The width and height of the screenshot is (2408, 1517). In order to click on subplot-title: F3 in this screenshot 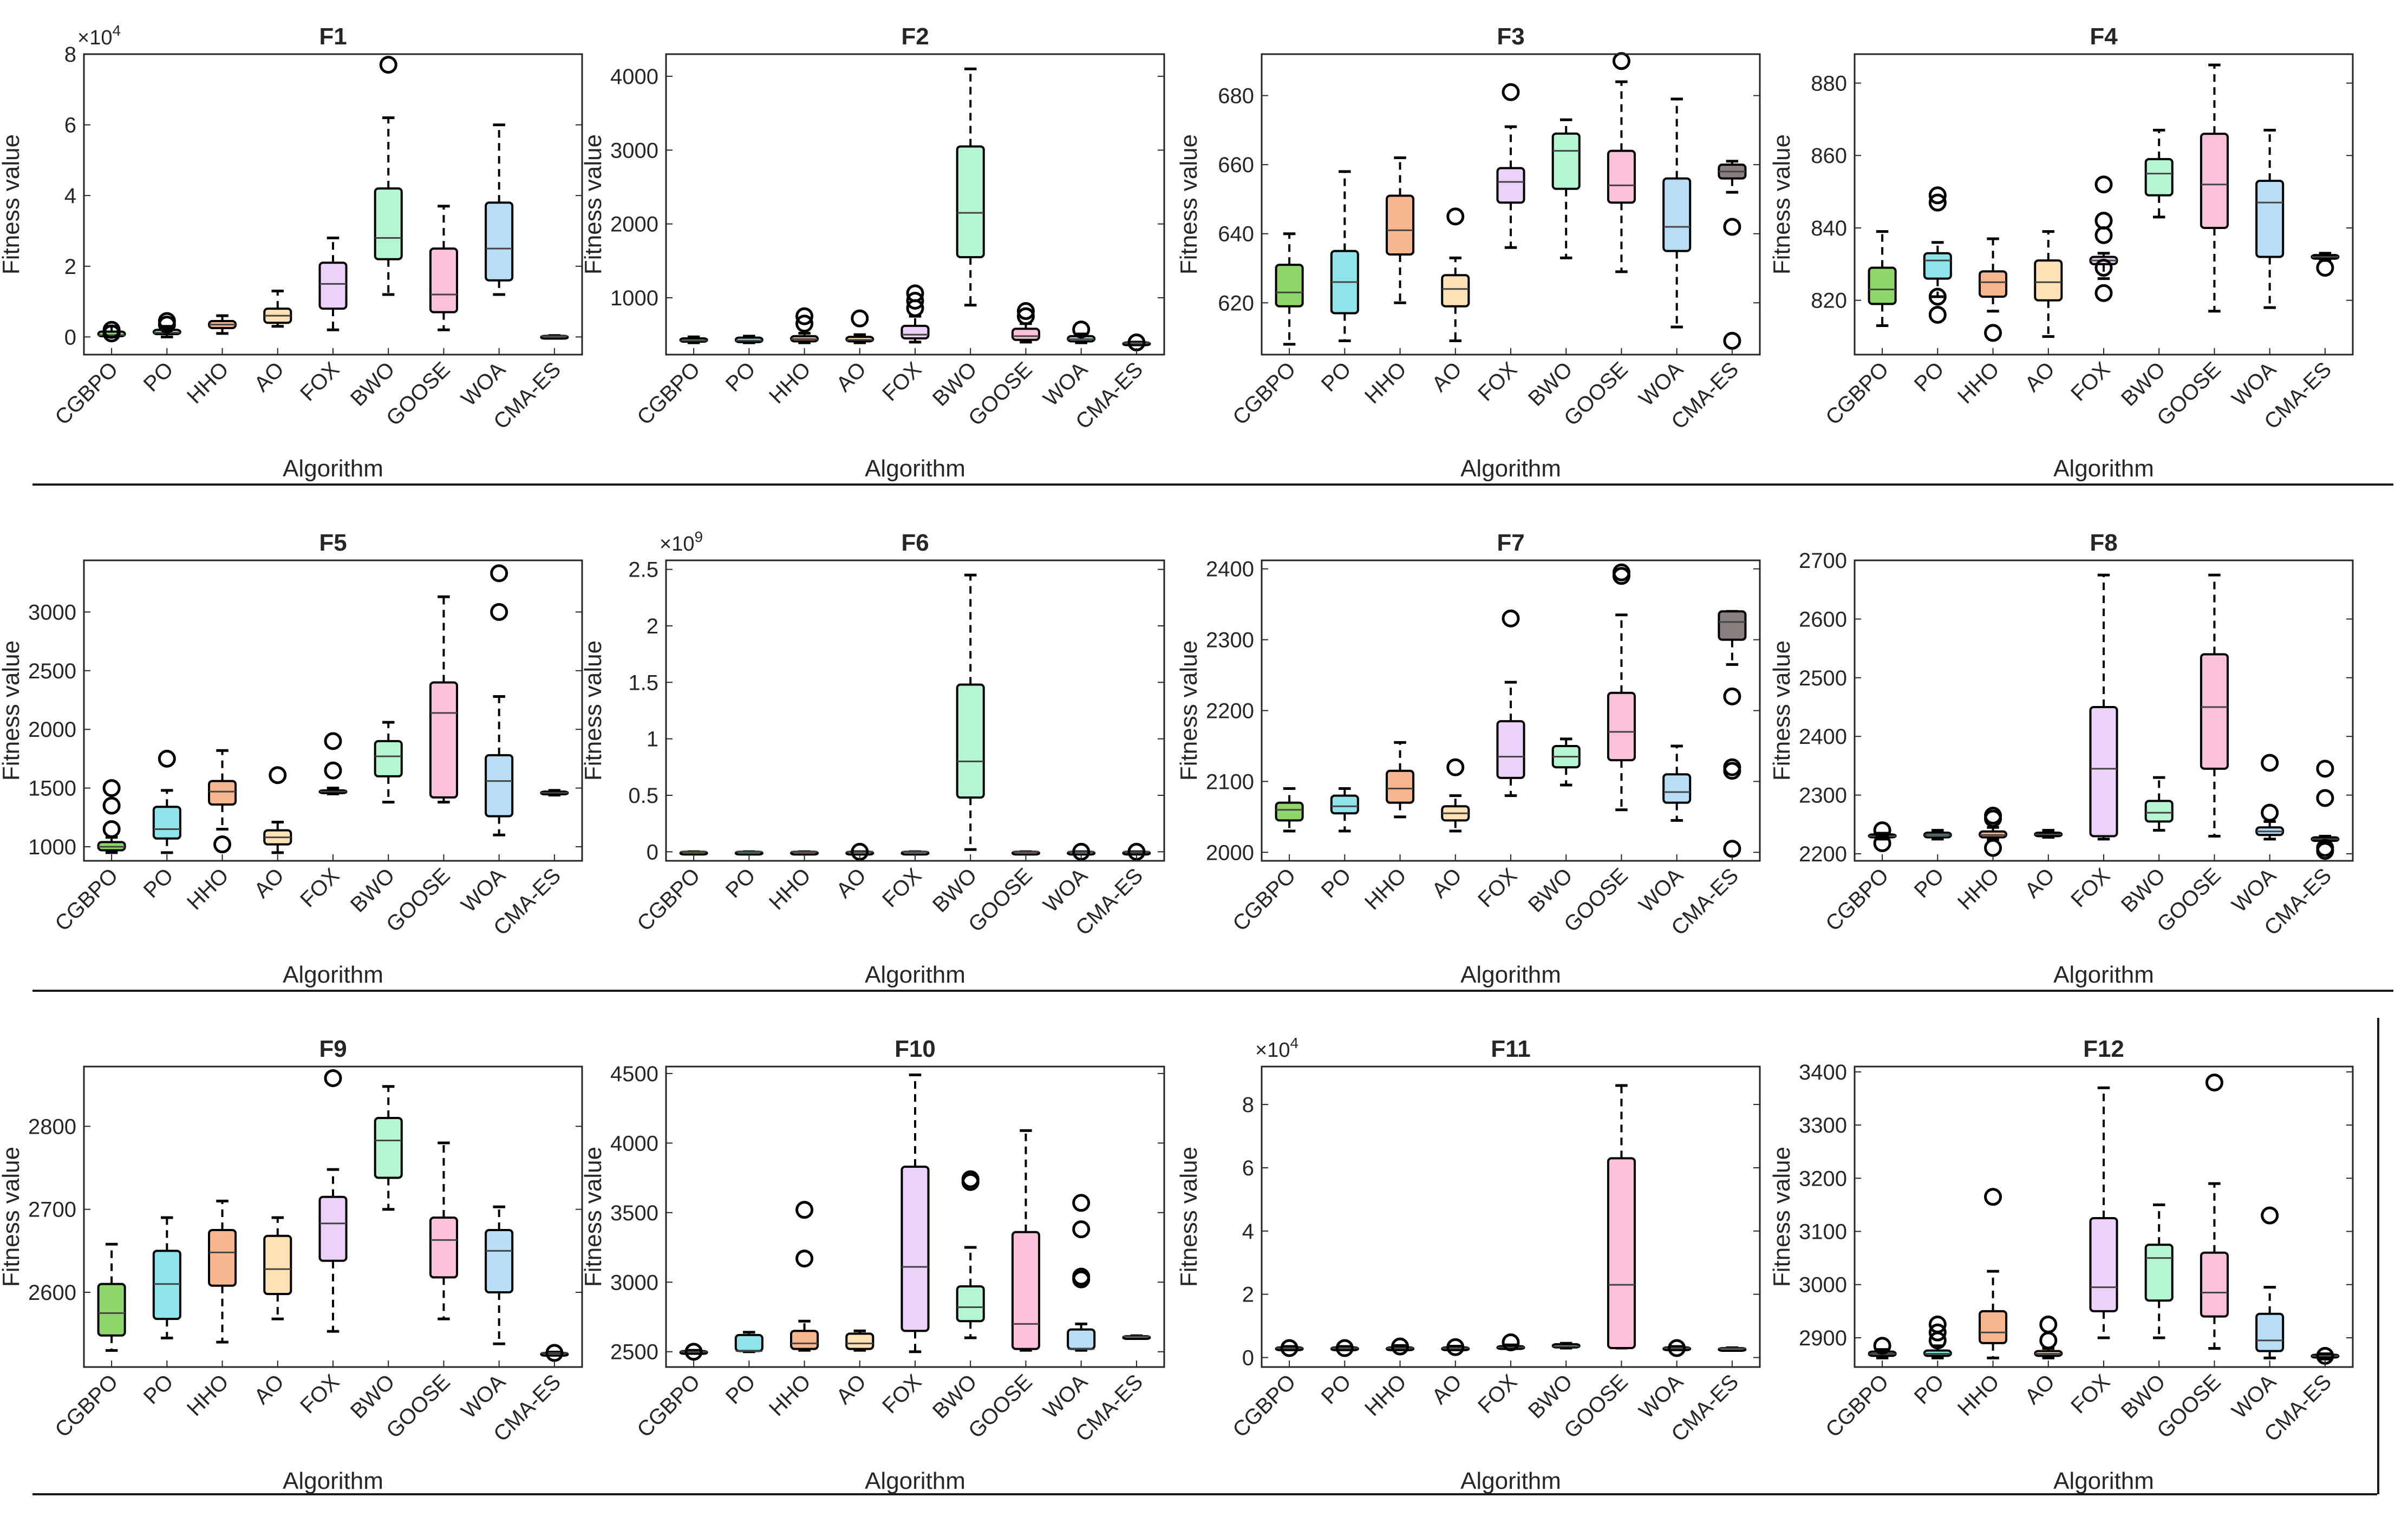, I will do `click(1510, 36)`.